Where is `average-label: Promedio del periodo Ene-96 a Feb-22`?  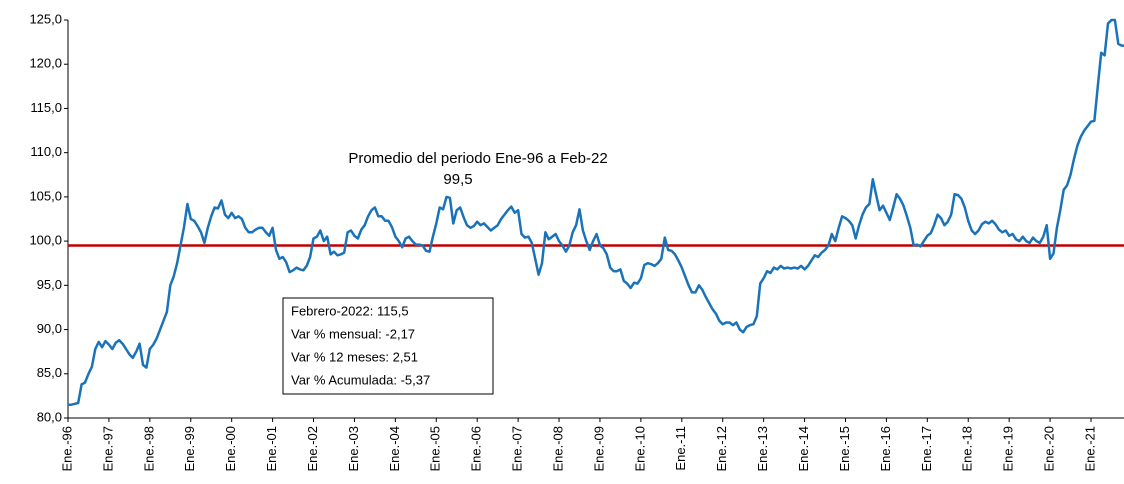 average-label: Promedio del periodo Ene-96 a Feb-22 is located at coordinates (477, 158).